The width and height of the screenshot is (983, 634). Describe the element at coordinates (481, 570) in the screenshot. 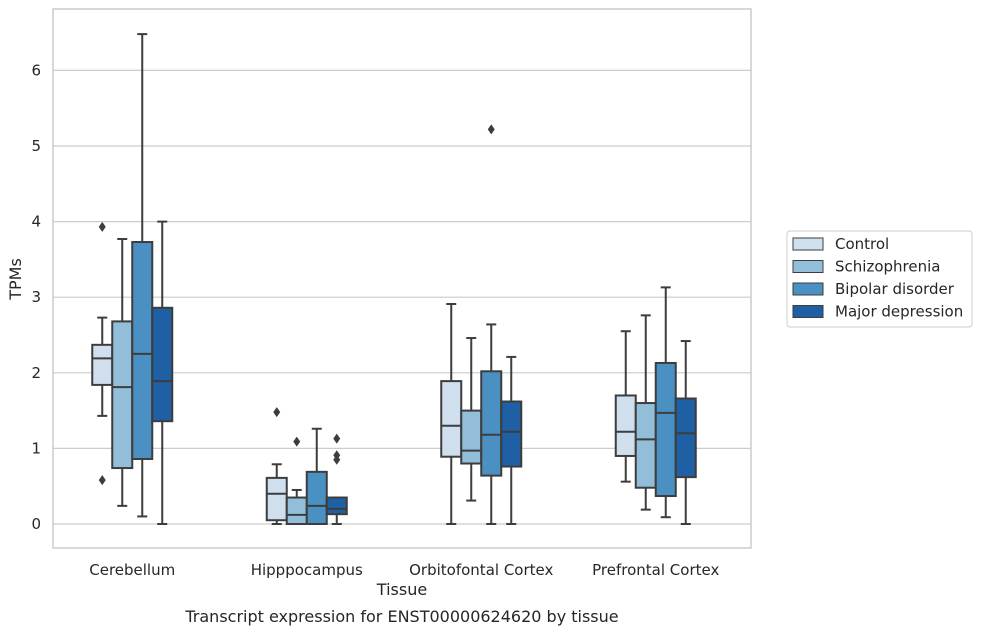

I see `x-tick-label: Orbitofontal Cortex` at that location.